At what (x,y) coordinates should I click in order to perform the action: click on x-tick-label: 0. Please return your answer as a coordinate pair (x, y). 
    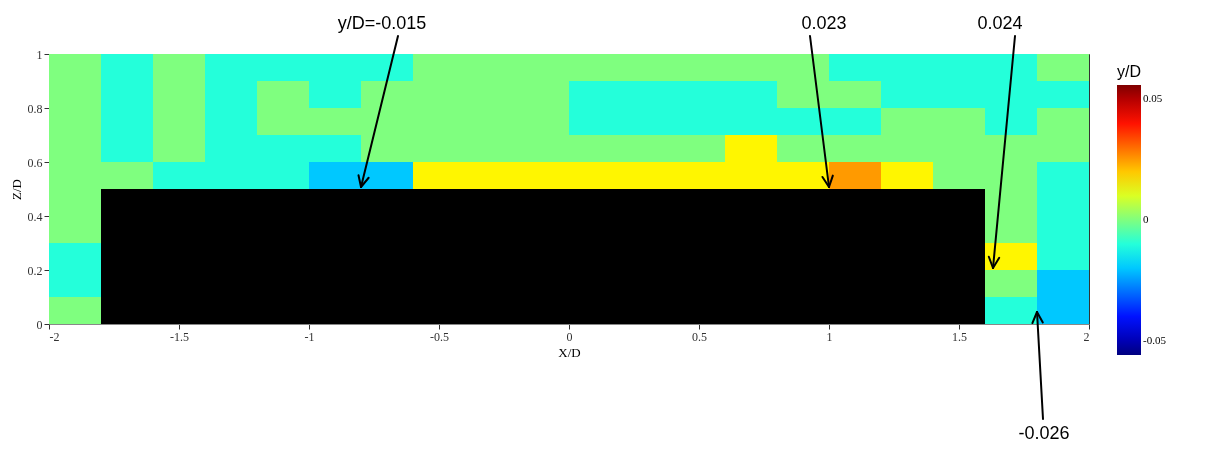
    Looking at the image, I should click on (569, 336).